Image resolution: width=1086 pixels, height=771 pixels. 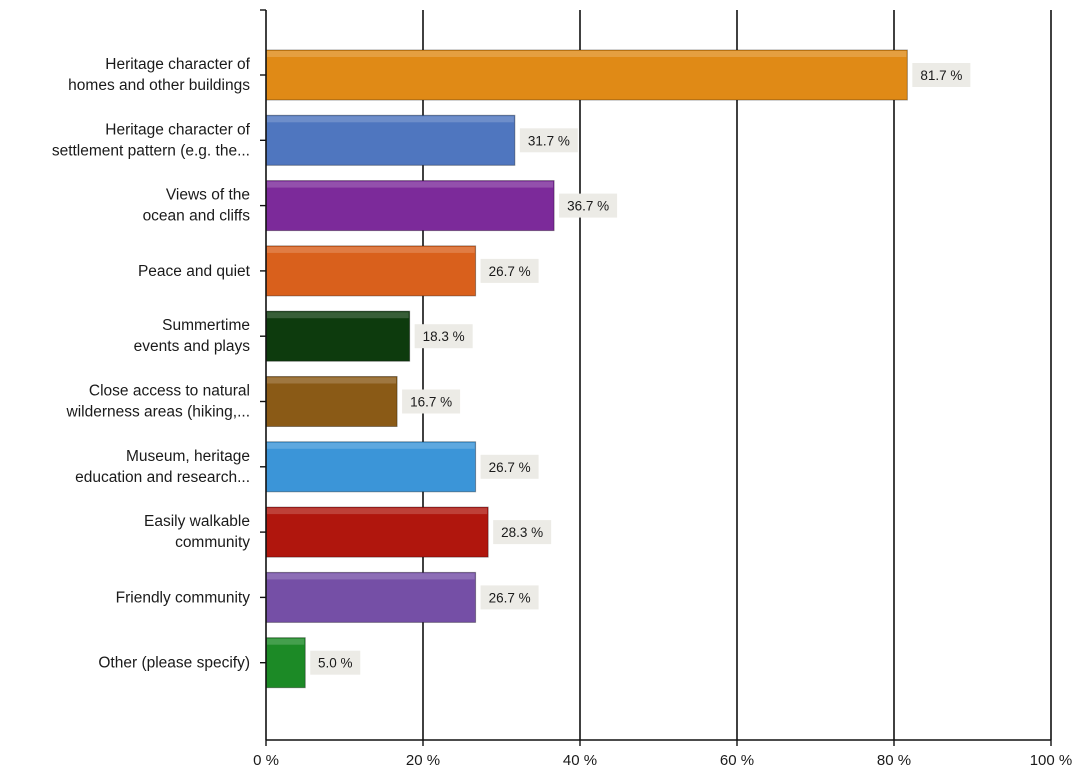 I want to click on category-label-line: Easily walkable, so click(x=197, y=521).